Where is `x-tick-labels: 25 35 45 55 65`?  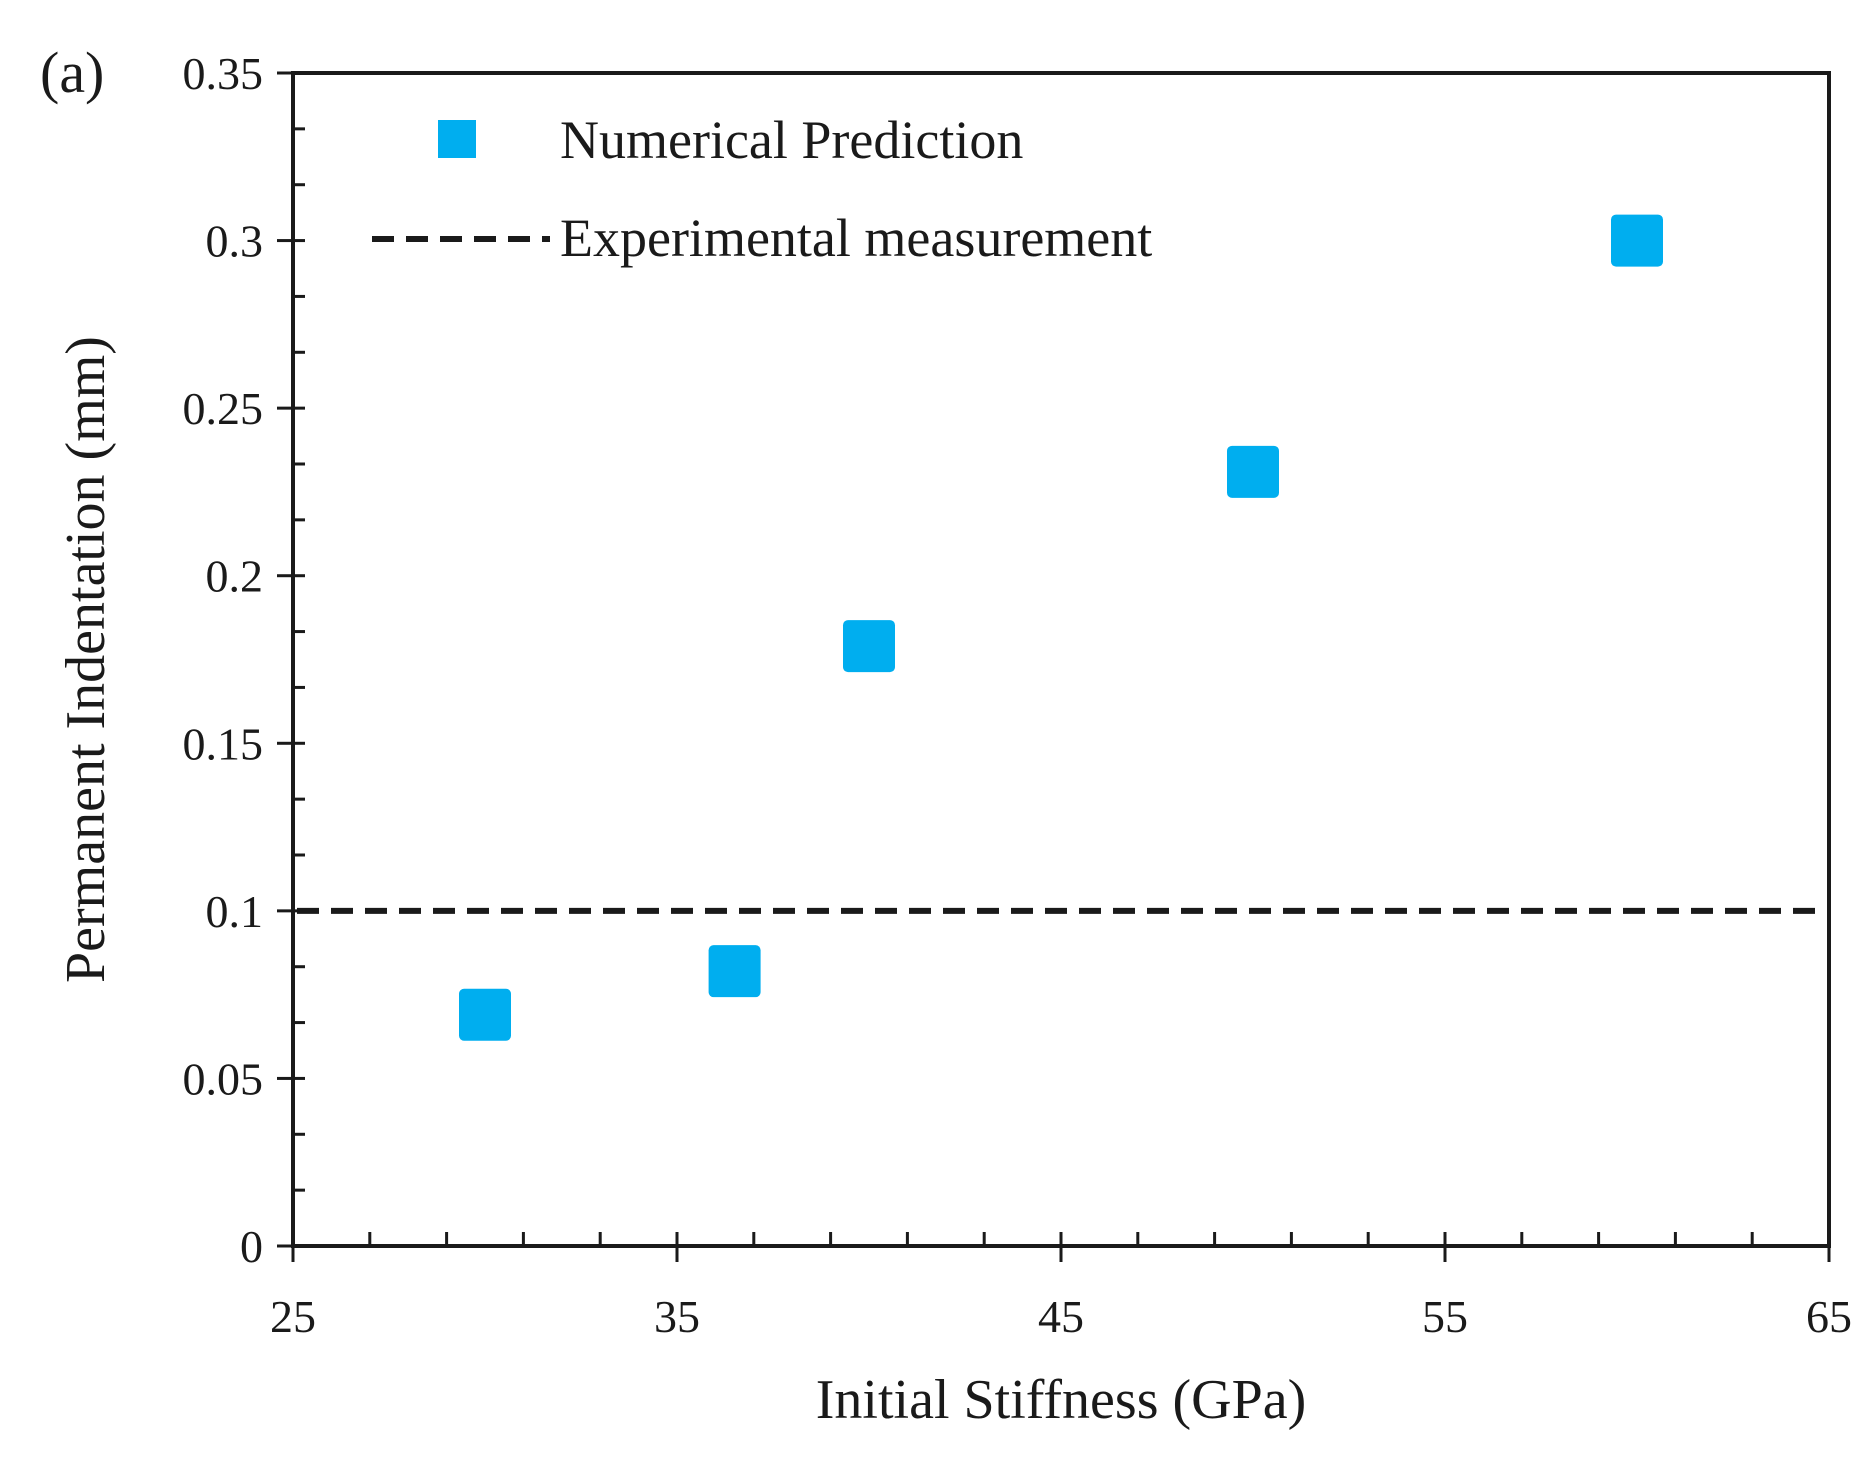
x-tick-labels: 25 35 45 55 65 is located at coordinates (1061, 1316).